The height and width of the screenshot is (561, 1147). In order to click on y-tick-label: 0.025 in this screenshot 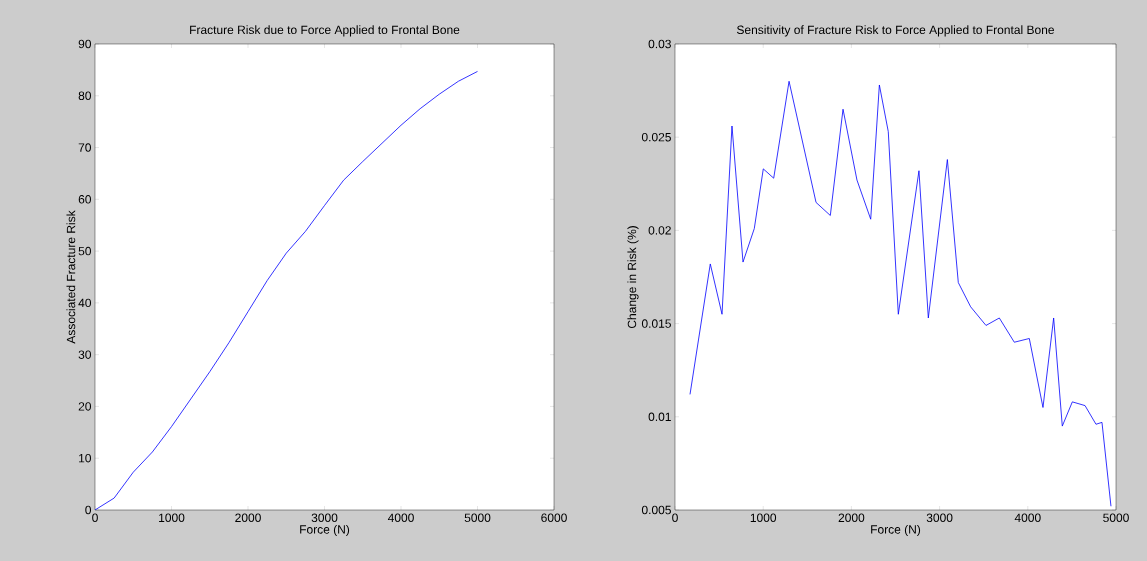, I will do `click(656, 137)`.